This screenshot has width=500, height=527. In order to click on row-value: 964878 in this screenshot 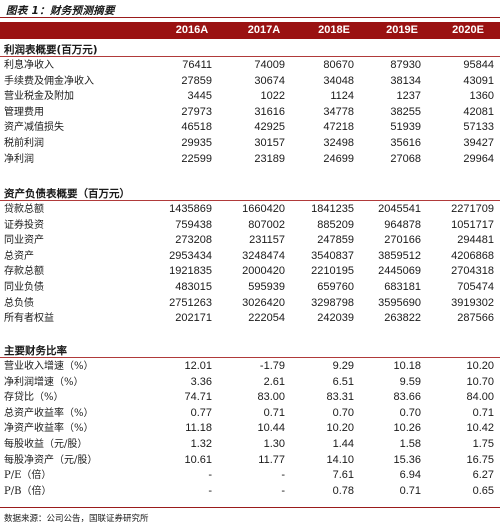, I will do `click(402, 224)`.